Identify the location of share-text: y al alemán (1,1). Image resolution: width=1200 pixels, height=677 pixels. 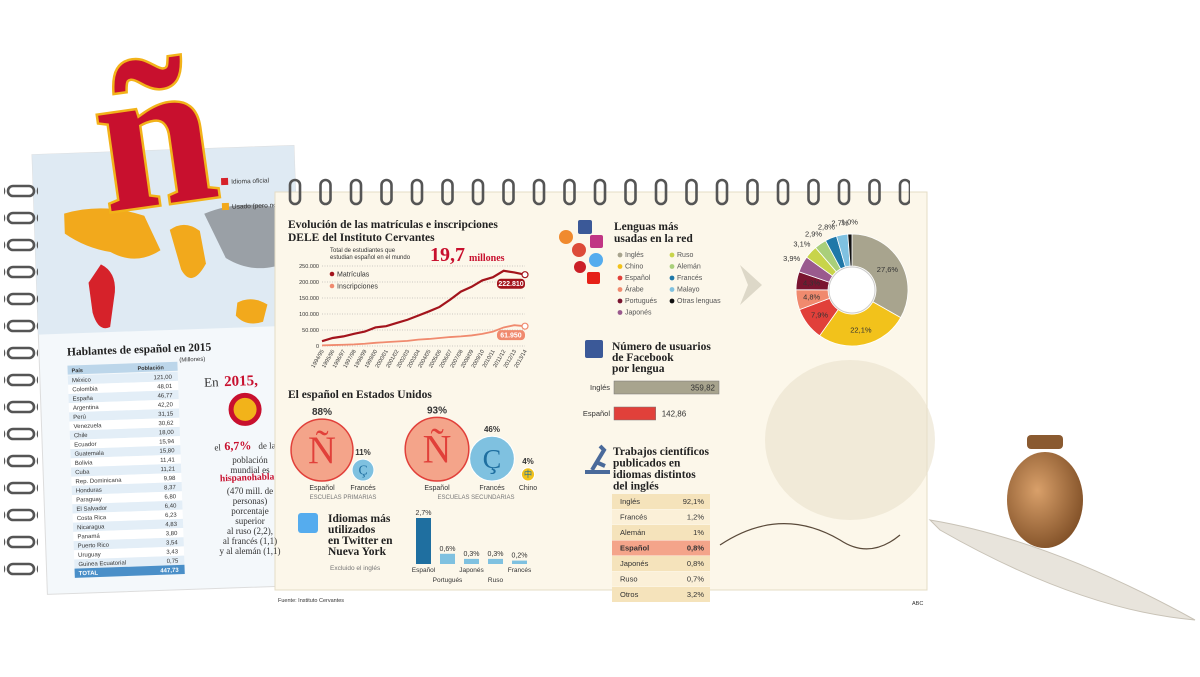
(250, 551).